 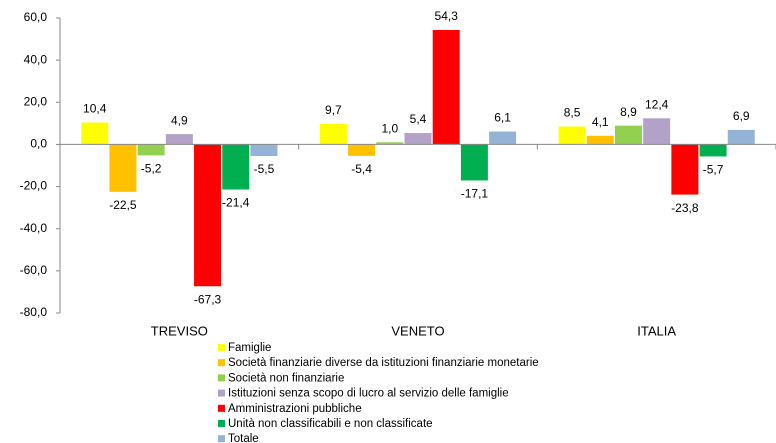 I want to click on value-label: -5,7, so click(x=713, y=170).